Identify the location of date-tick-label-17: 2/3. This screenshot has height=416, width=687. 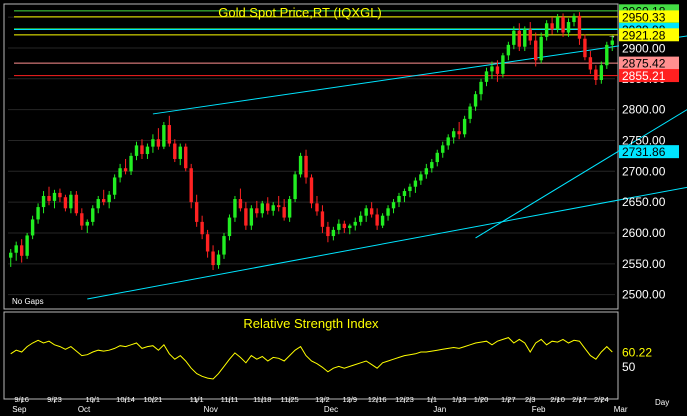
(530, 399).